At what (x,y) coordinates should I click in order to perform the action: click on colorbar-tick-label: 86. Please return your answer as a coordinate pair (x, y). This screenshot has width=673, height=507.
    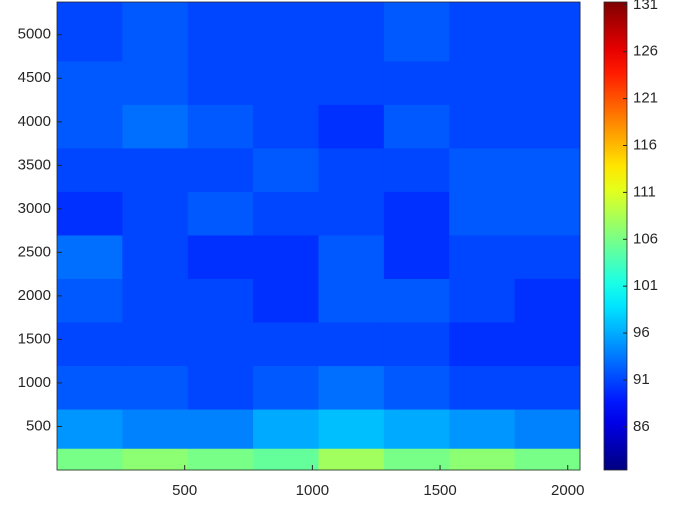
    Looking at the image, I should click on (641, 426).